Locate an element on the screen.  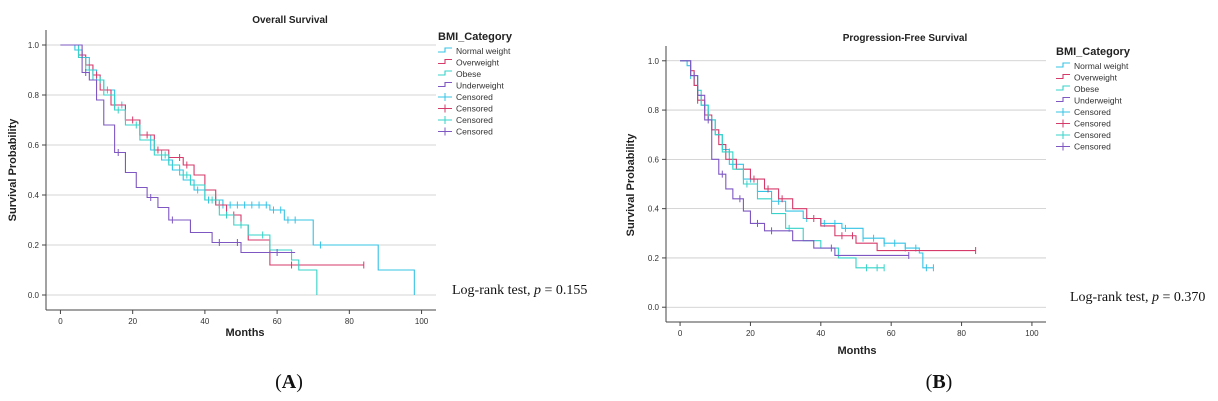
panel-label: (A) is located at coordinates (289, 382).